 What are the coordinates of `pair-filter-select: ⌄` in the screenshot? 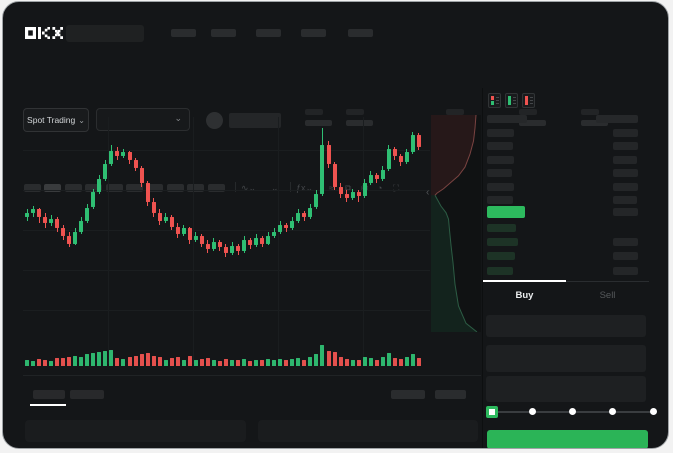 It's located at (143, 119).